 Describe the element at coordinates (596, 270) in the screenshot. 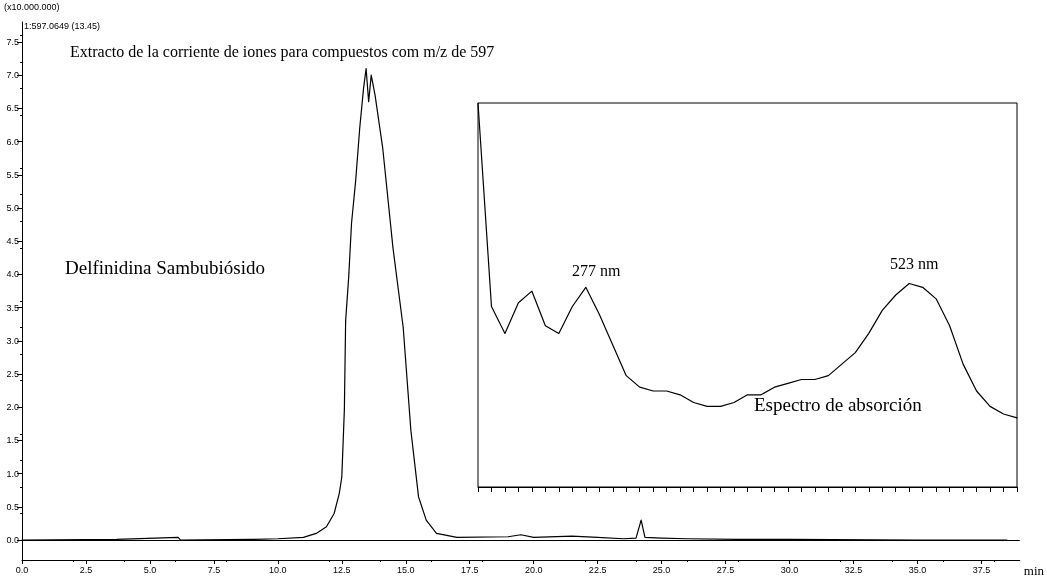

I see `annotation: 277 nm` at that location.